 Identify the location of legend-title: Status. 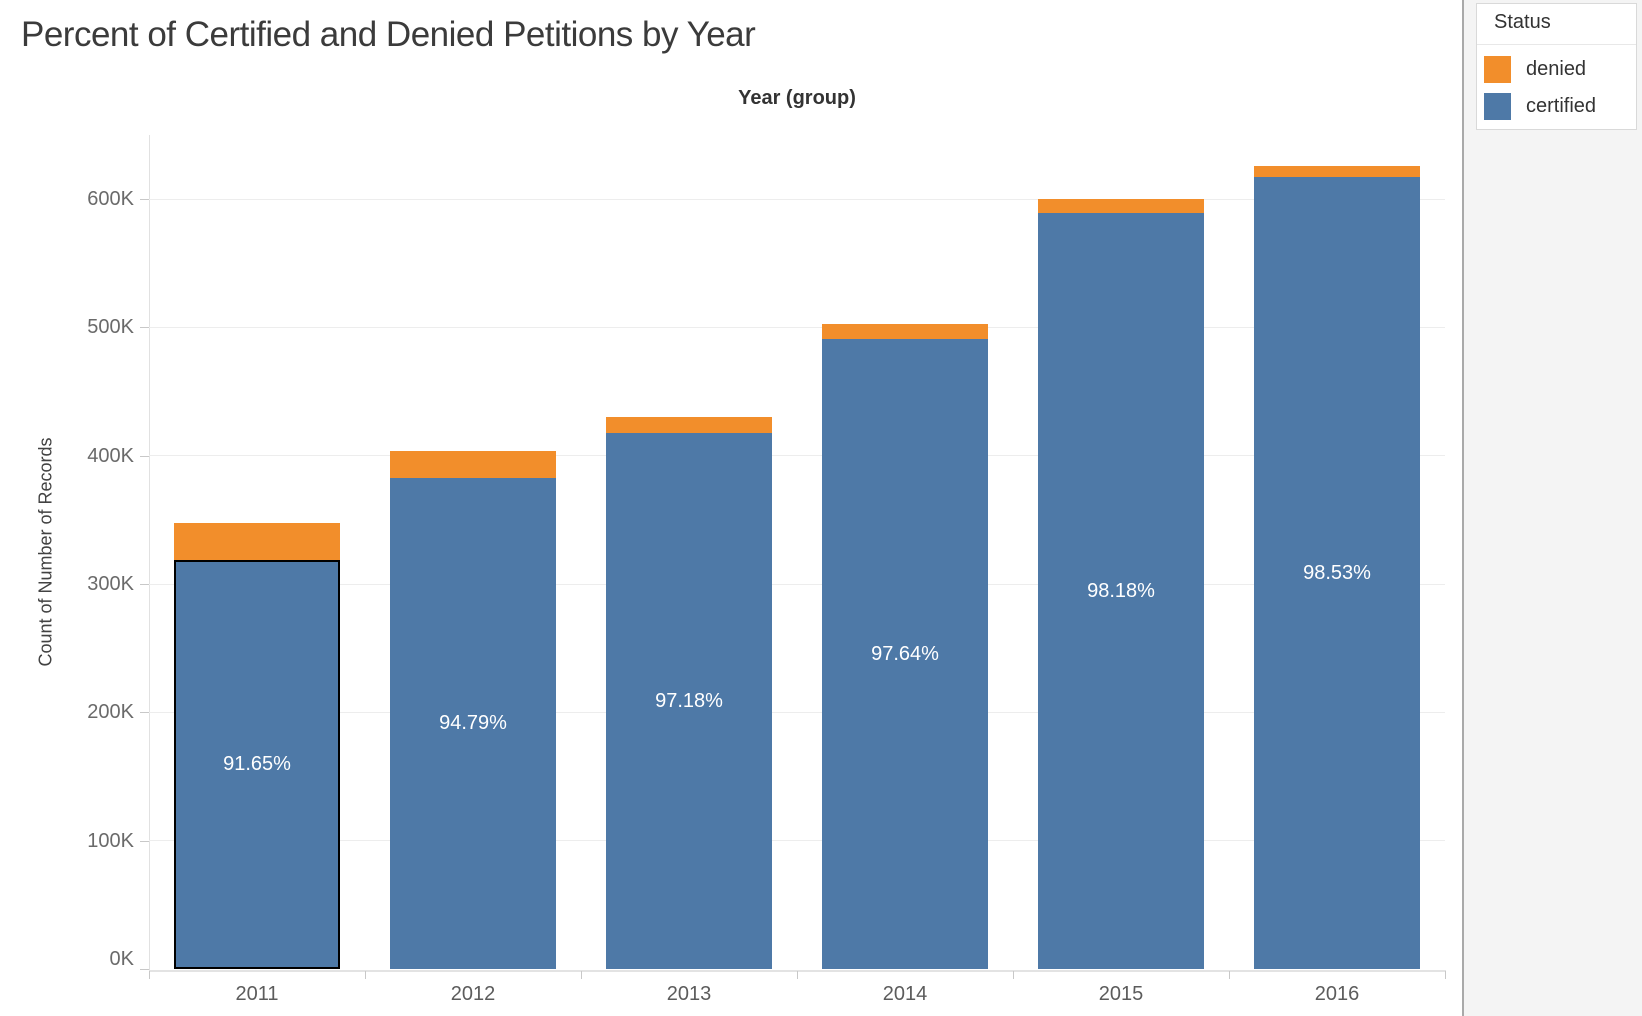
(1522, 22).